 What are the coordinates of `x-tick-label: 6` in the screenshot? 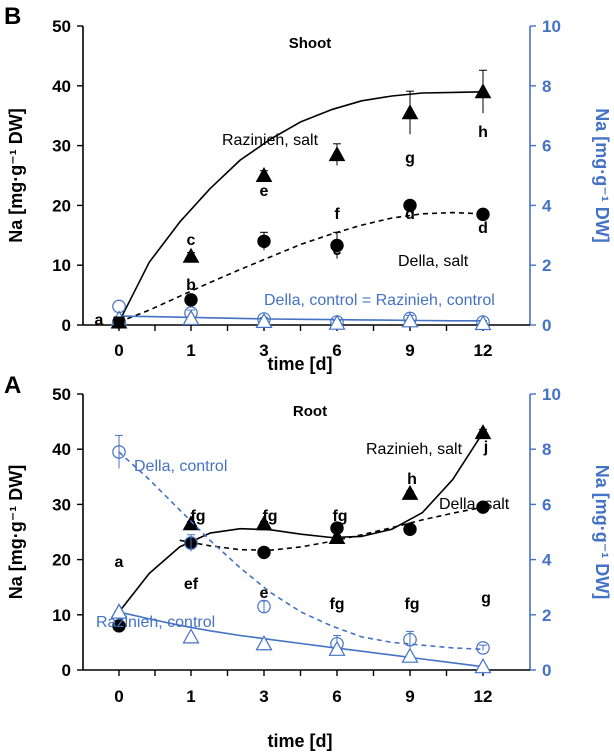 It's located at (336, 350).